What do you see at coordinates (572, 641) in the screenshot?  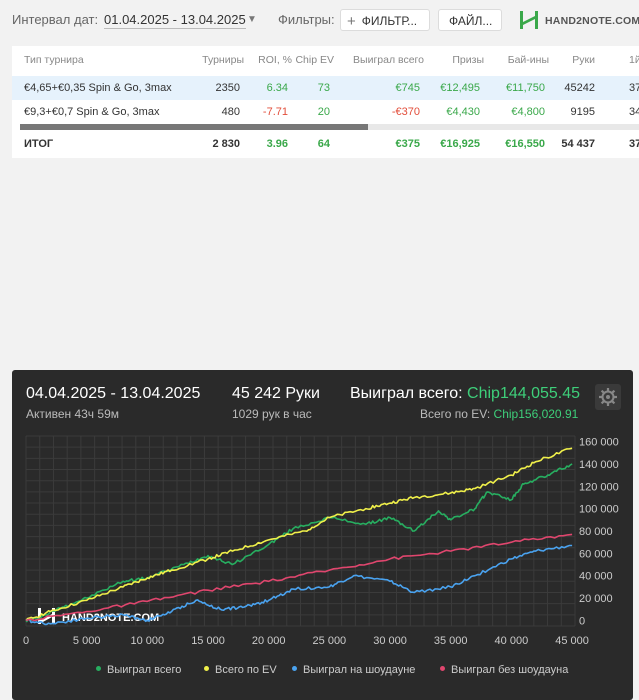 I see `x-tick-label: 45 000` at bounding box center [572, 641].